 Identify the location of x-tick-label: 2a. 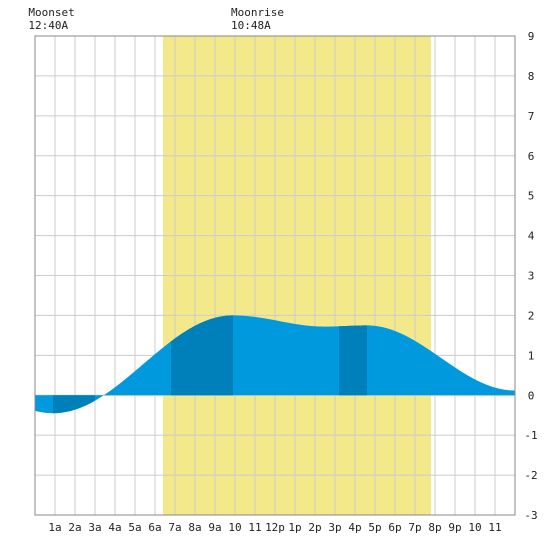
(74, 527).